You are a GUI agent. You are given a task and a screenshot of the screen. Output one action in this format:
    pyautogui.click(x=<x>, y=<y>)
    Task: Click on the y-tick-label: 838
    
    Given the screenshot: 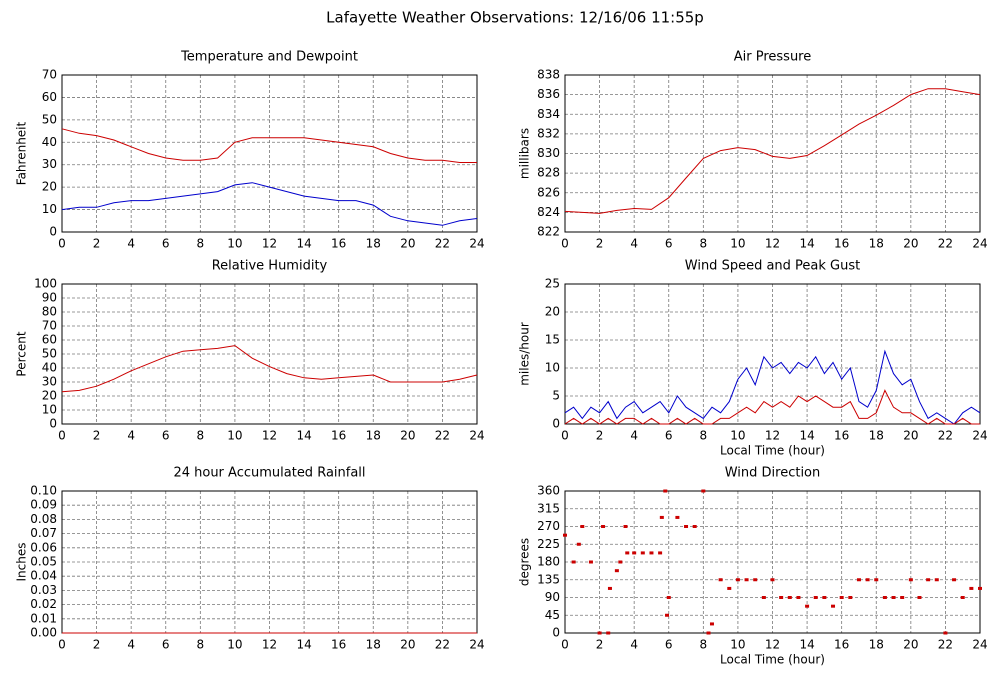 What is the action you would take?
    pyautogui.click(x=548, y=75)
    